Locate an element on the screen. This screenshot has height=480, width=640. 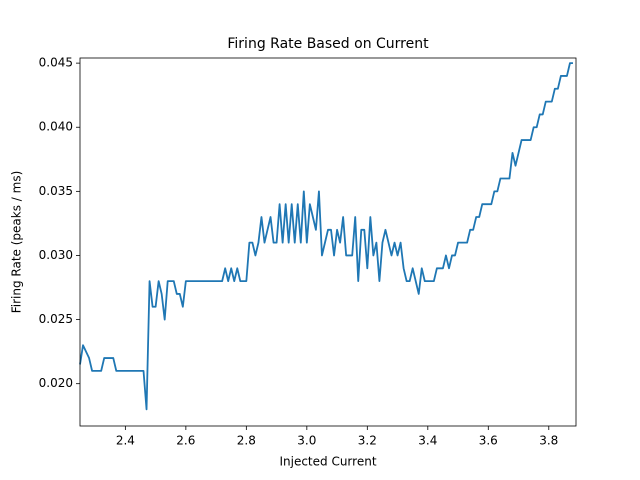
y-axis-label: Firing Rate (peaks / ms) is located at coordinates (17, 242).